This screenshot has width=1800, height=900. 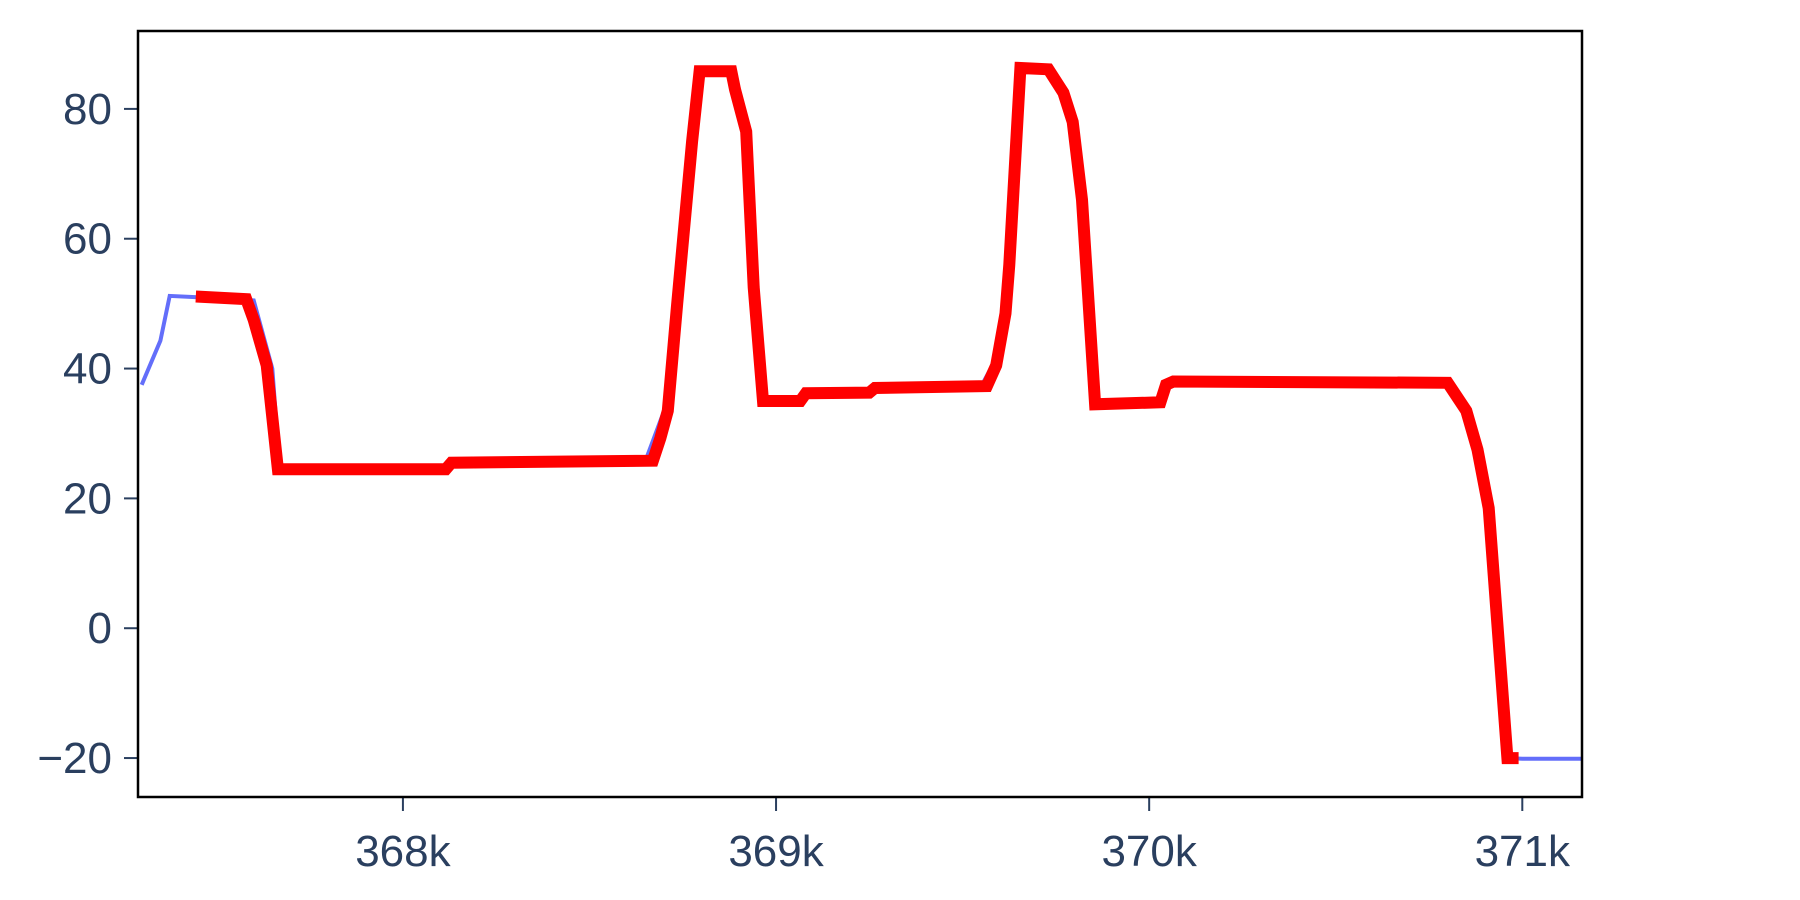 I want to click on y-axis-ticks: −20 0 20 40 60 80, so click(x=87, y=434).